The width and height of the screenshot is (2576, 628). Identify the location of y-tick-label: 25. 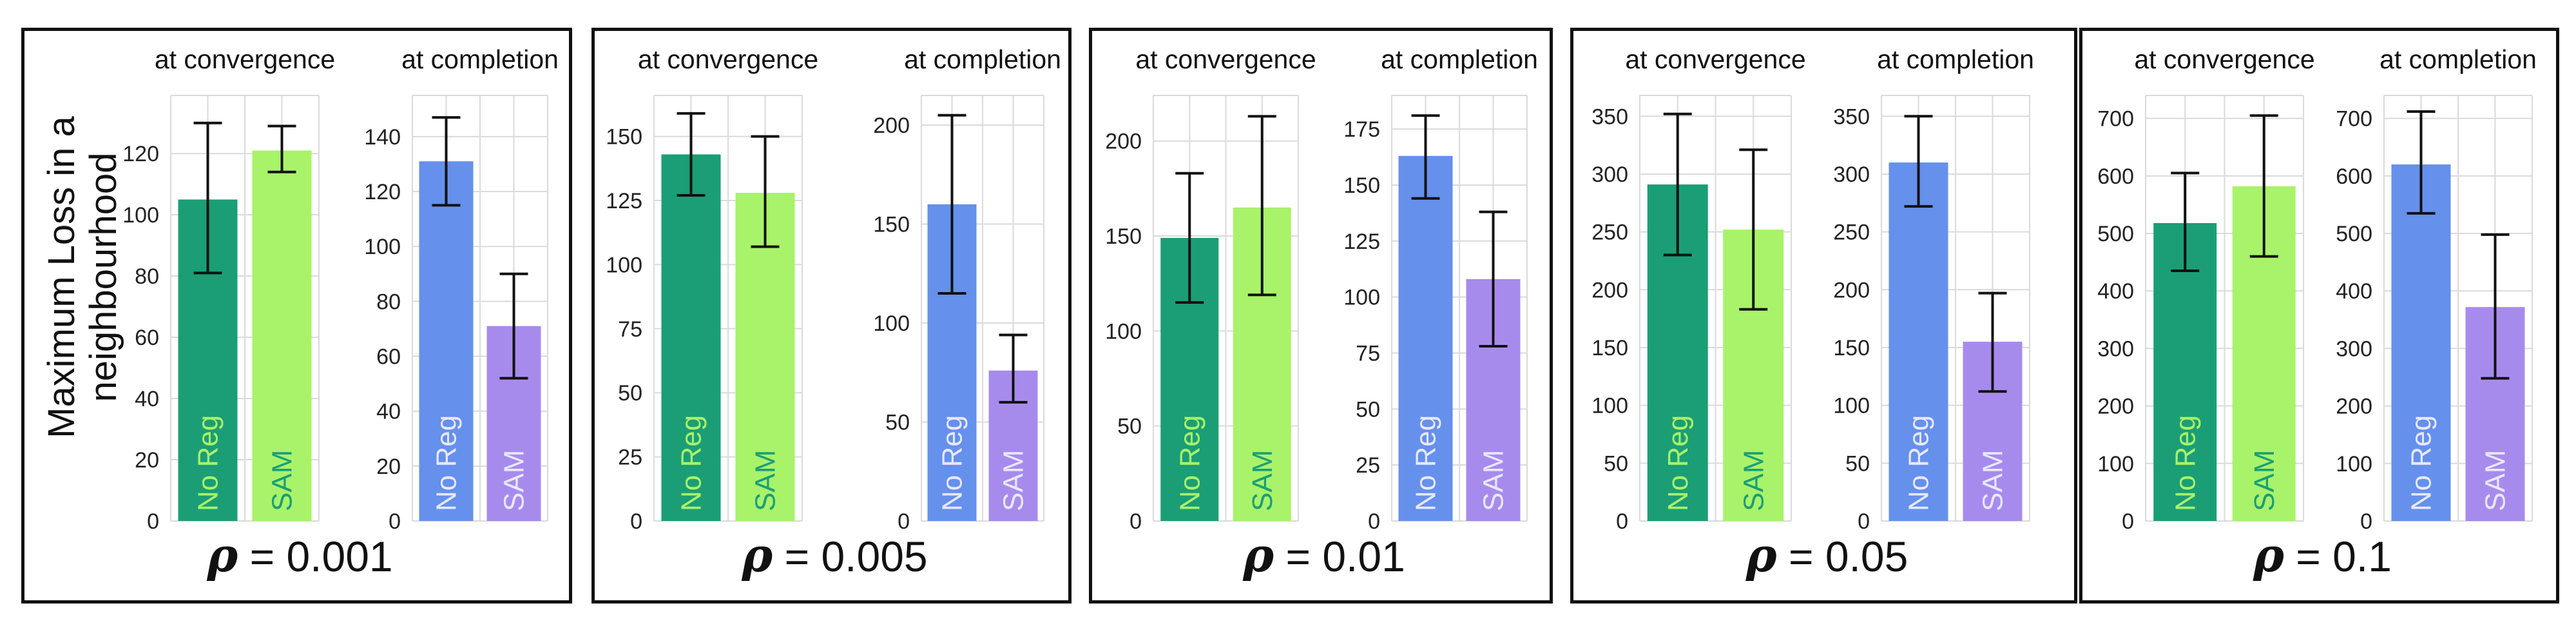
(1368, 466).